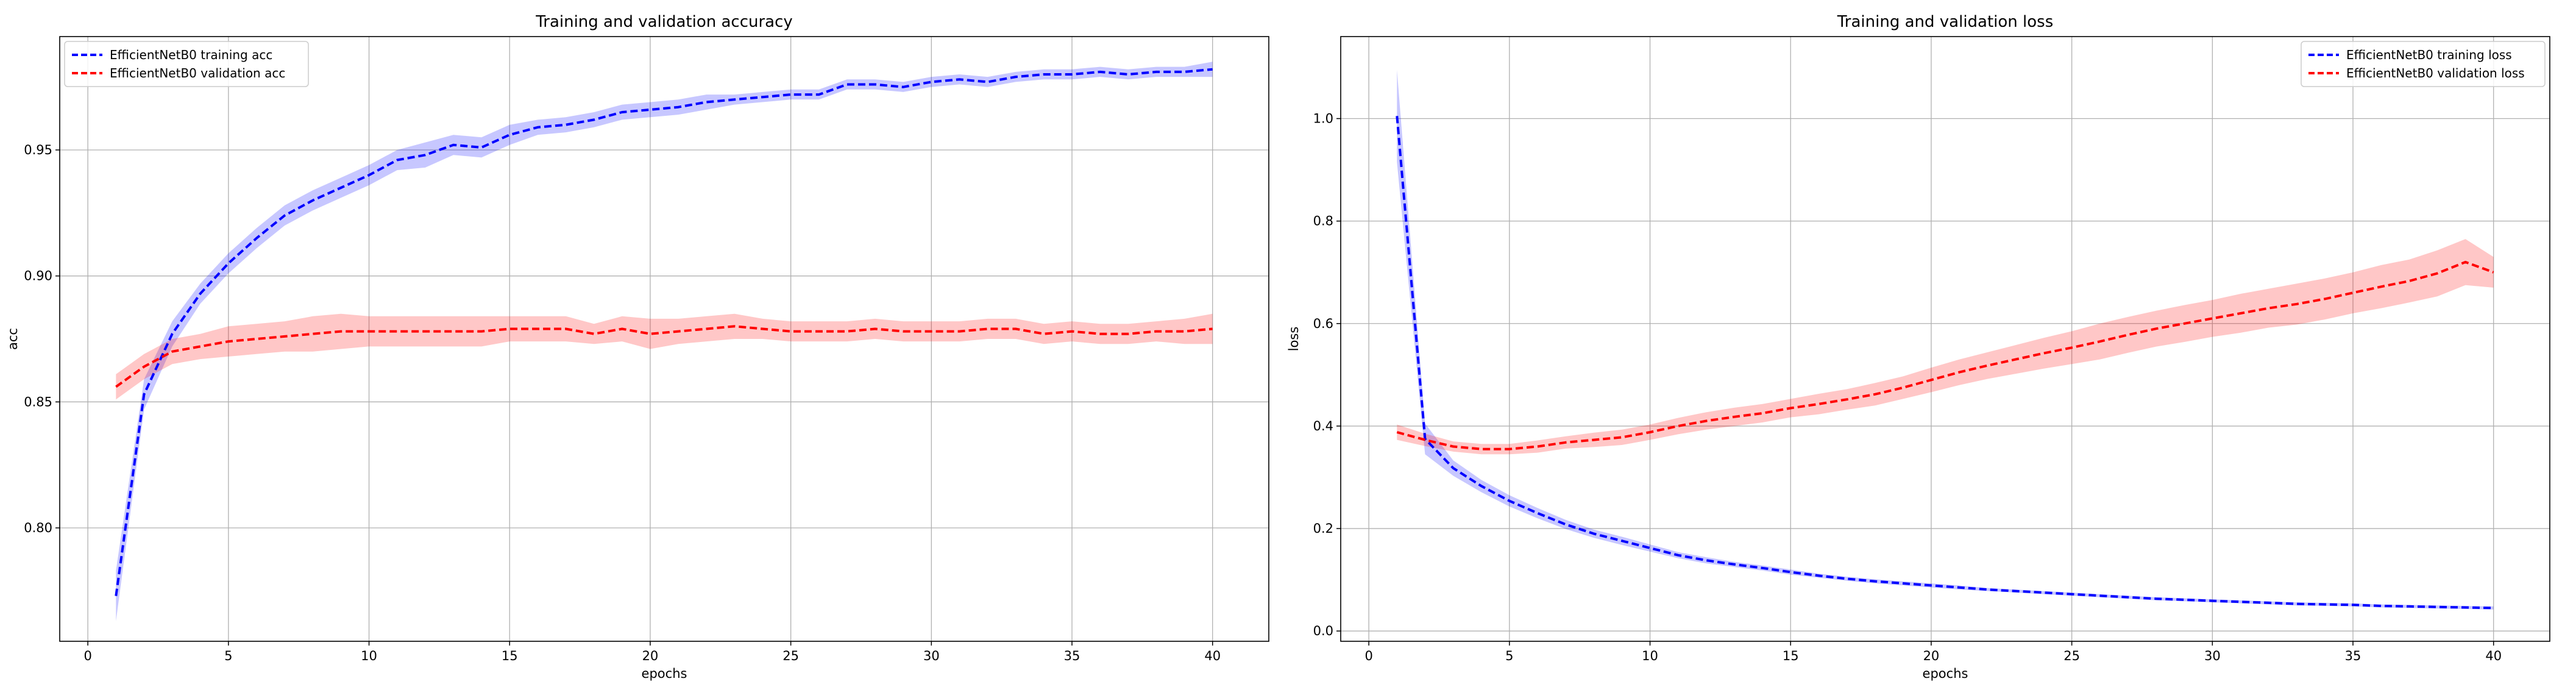  I want to click on accuracy-legend-label-2: EfficientNetB0 validation acc, so click(198, 73).